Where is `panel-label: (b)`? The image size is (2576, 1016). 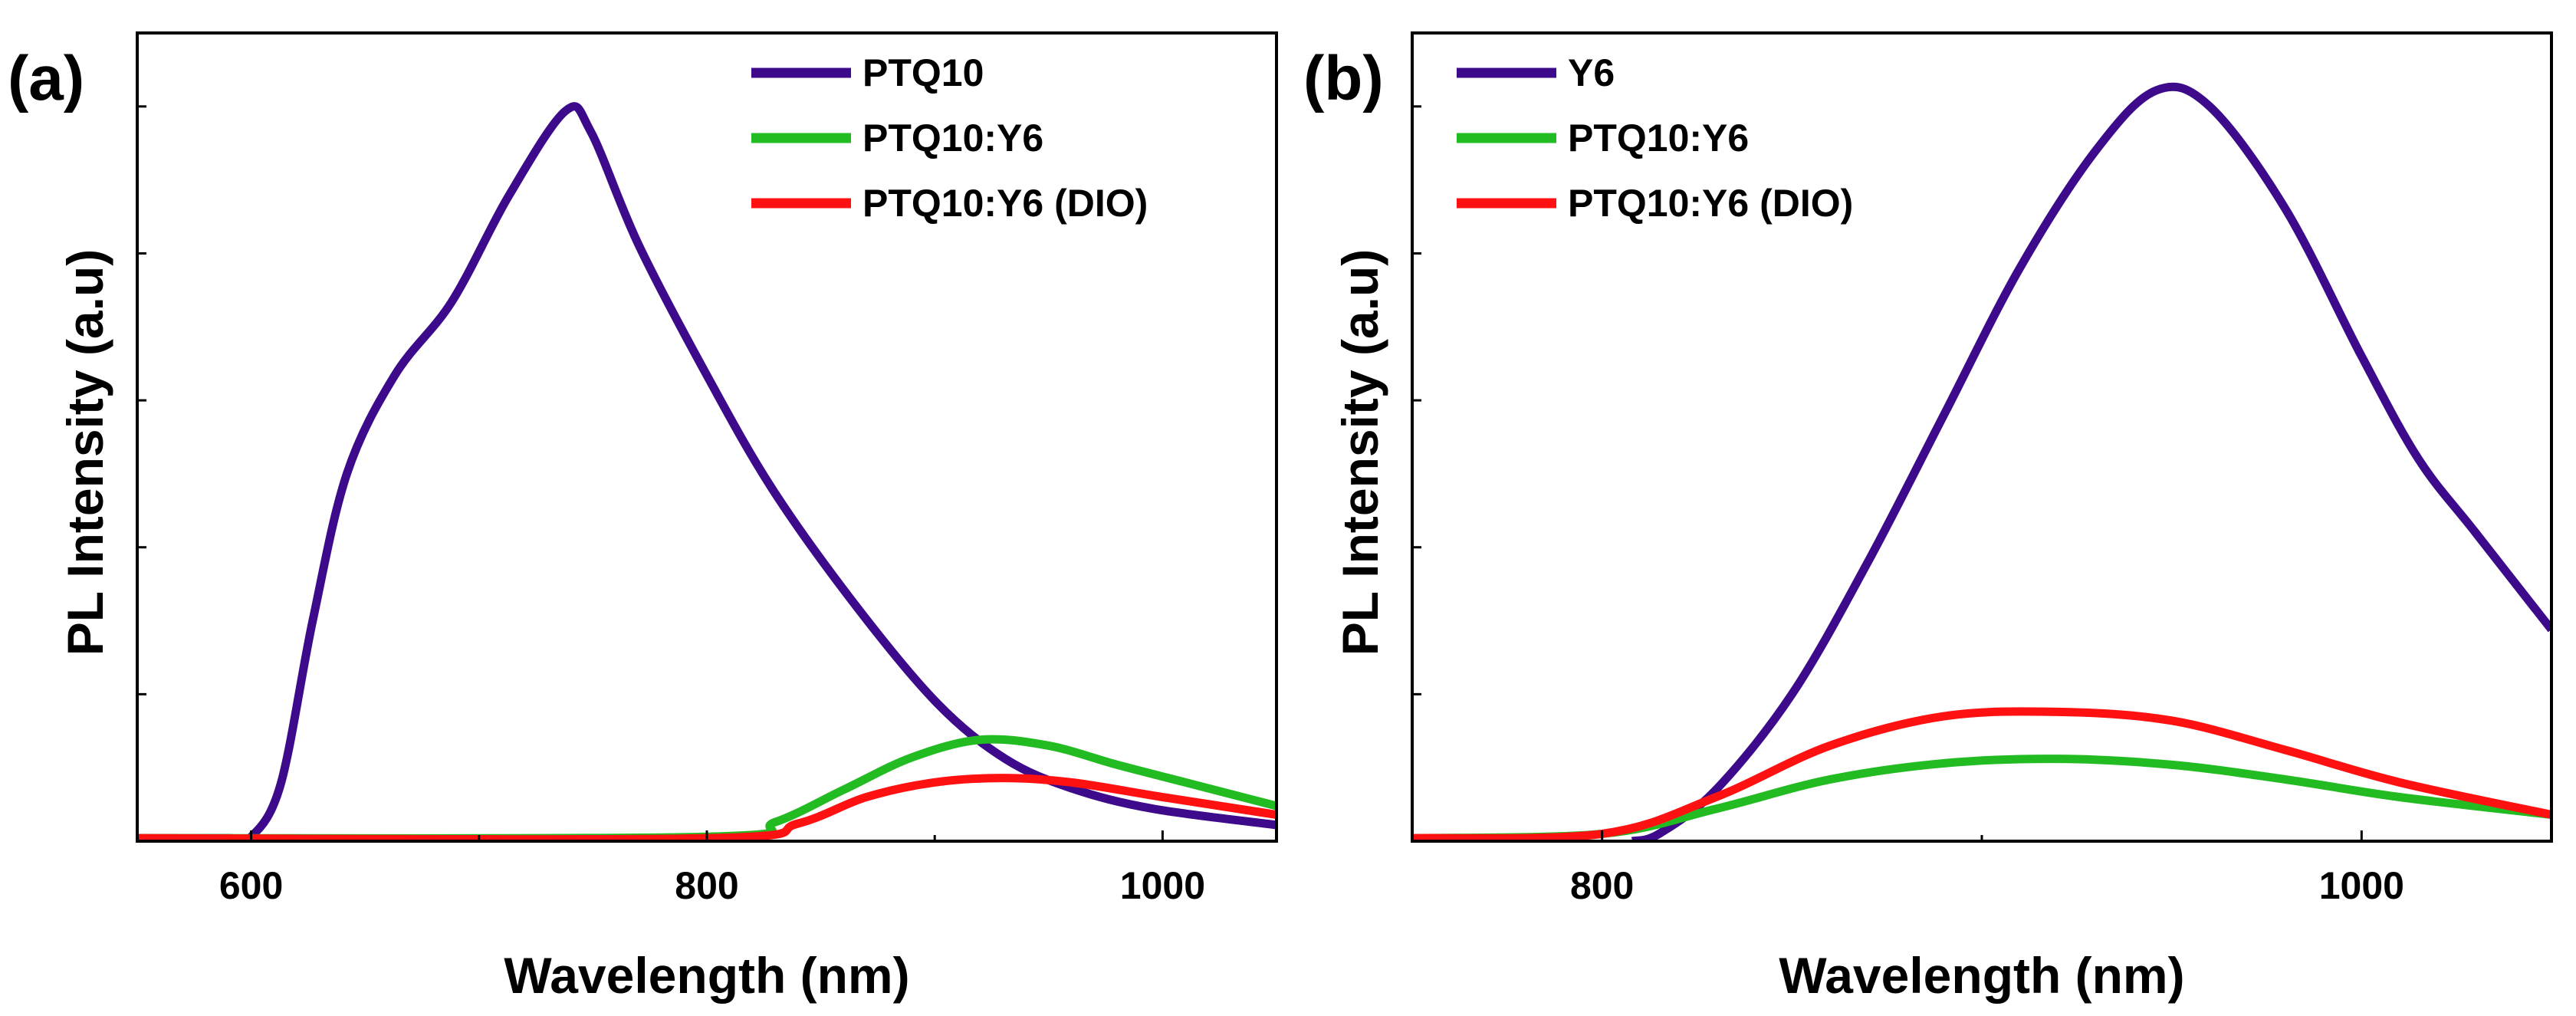
panel-label: (b) is located at coordinates (1343, 78).